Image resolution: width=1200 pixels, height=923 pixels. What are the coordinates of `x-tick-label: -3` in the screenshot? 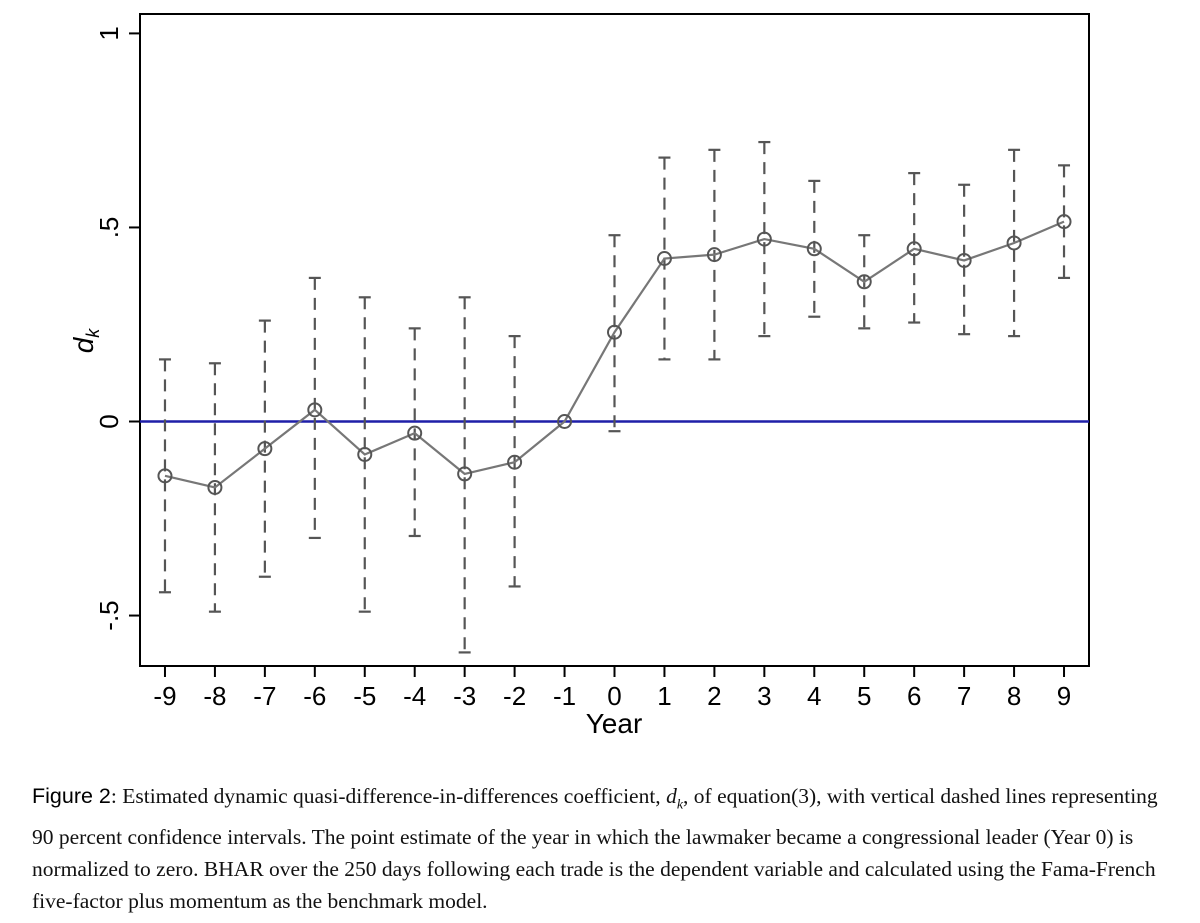 It's located at (464, 696).